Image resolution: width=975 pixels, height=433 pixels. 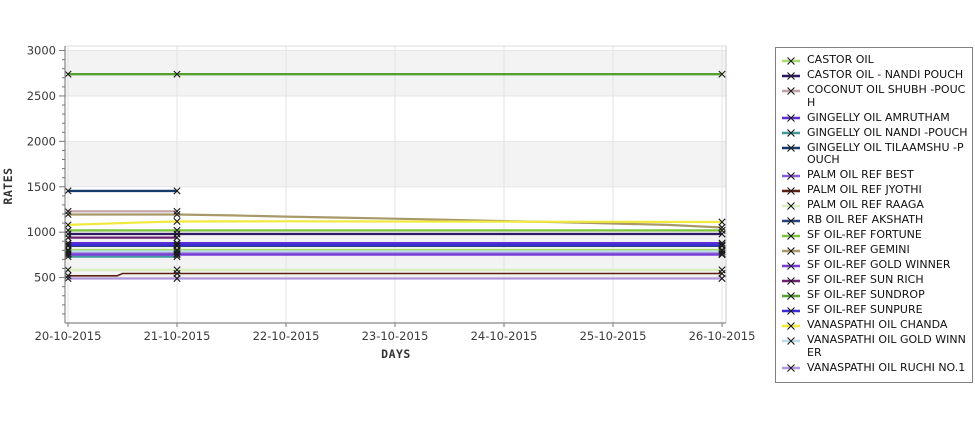 What do you see at coordinates (41, 96) in the screenshot?
I see `y-tick-label: 2500` at bounding box center [41, 96].